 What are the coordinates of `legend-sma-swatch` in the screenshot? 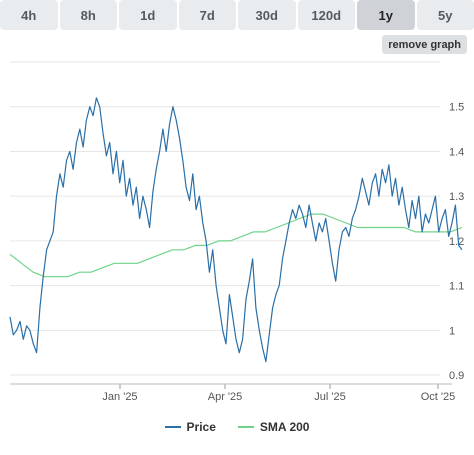 It's located at (245, 427).